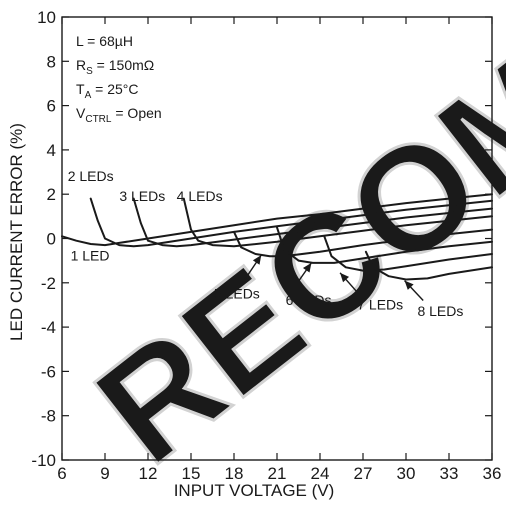 Image resolution: width=506 pixels, height=506 pixels. What do you see at coordinates (492, 473) in the screenshot?
I see `x-tick-label: 36` at bounding box center [492, 473].